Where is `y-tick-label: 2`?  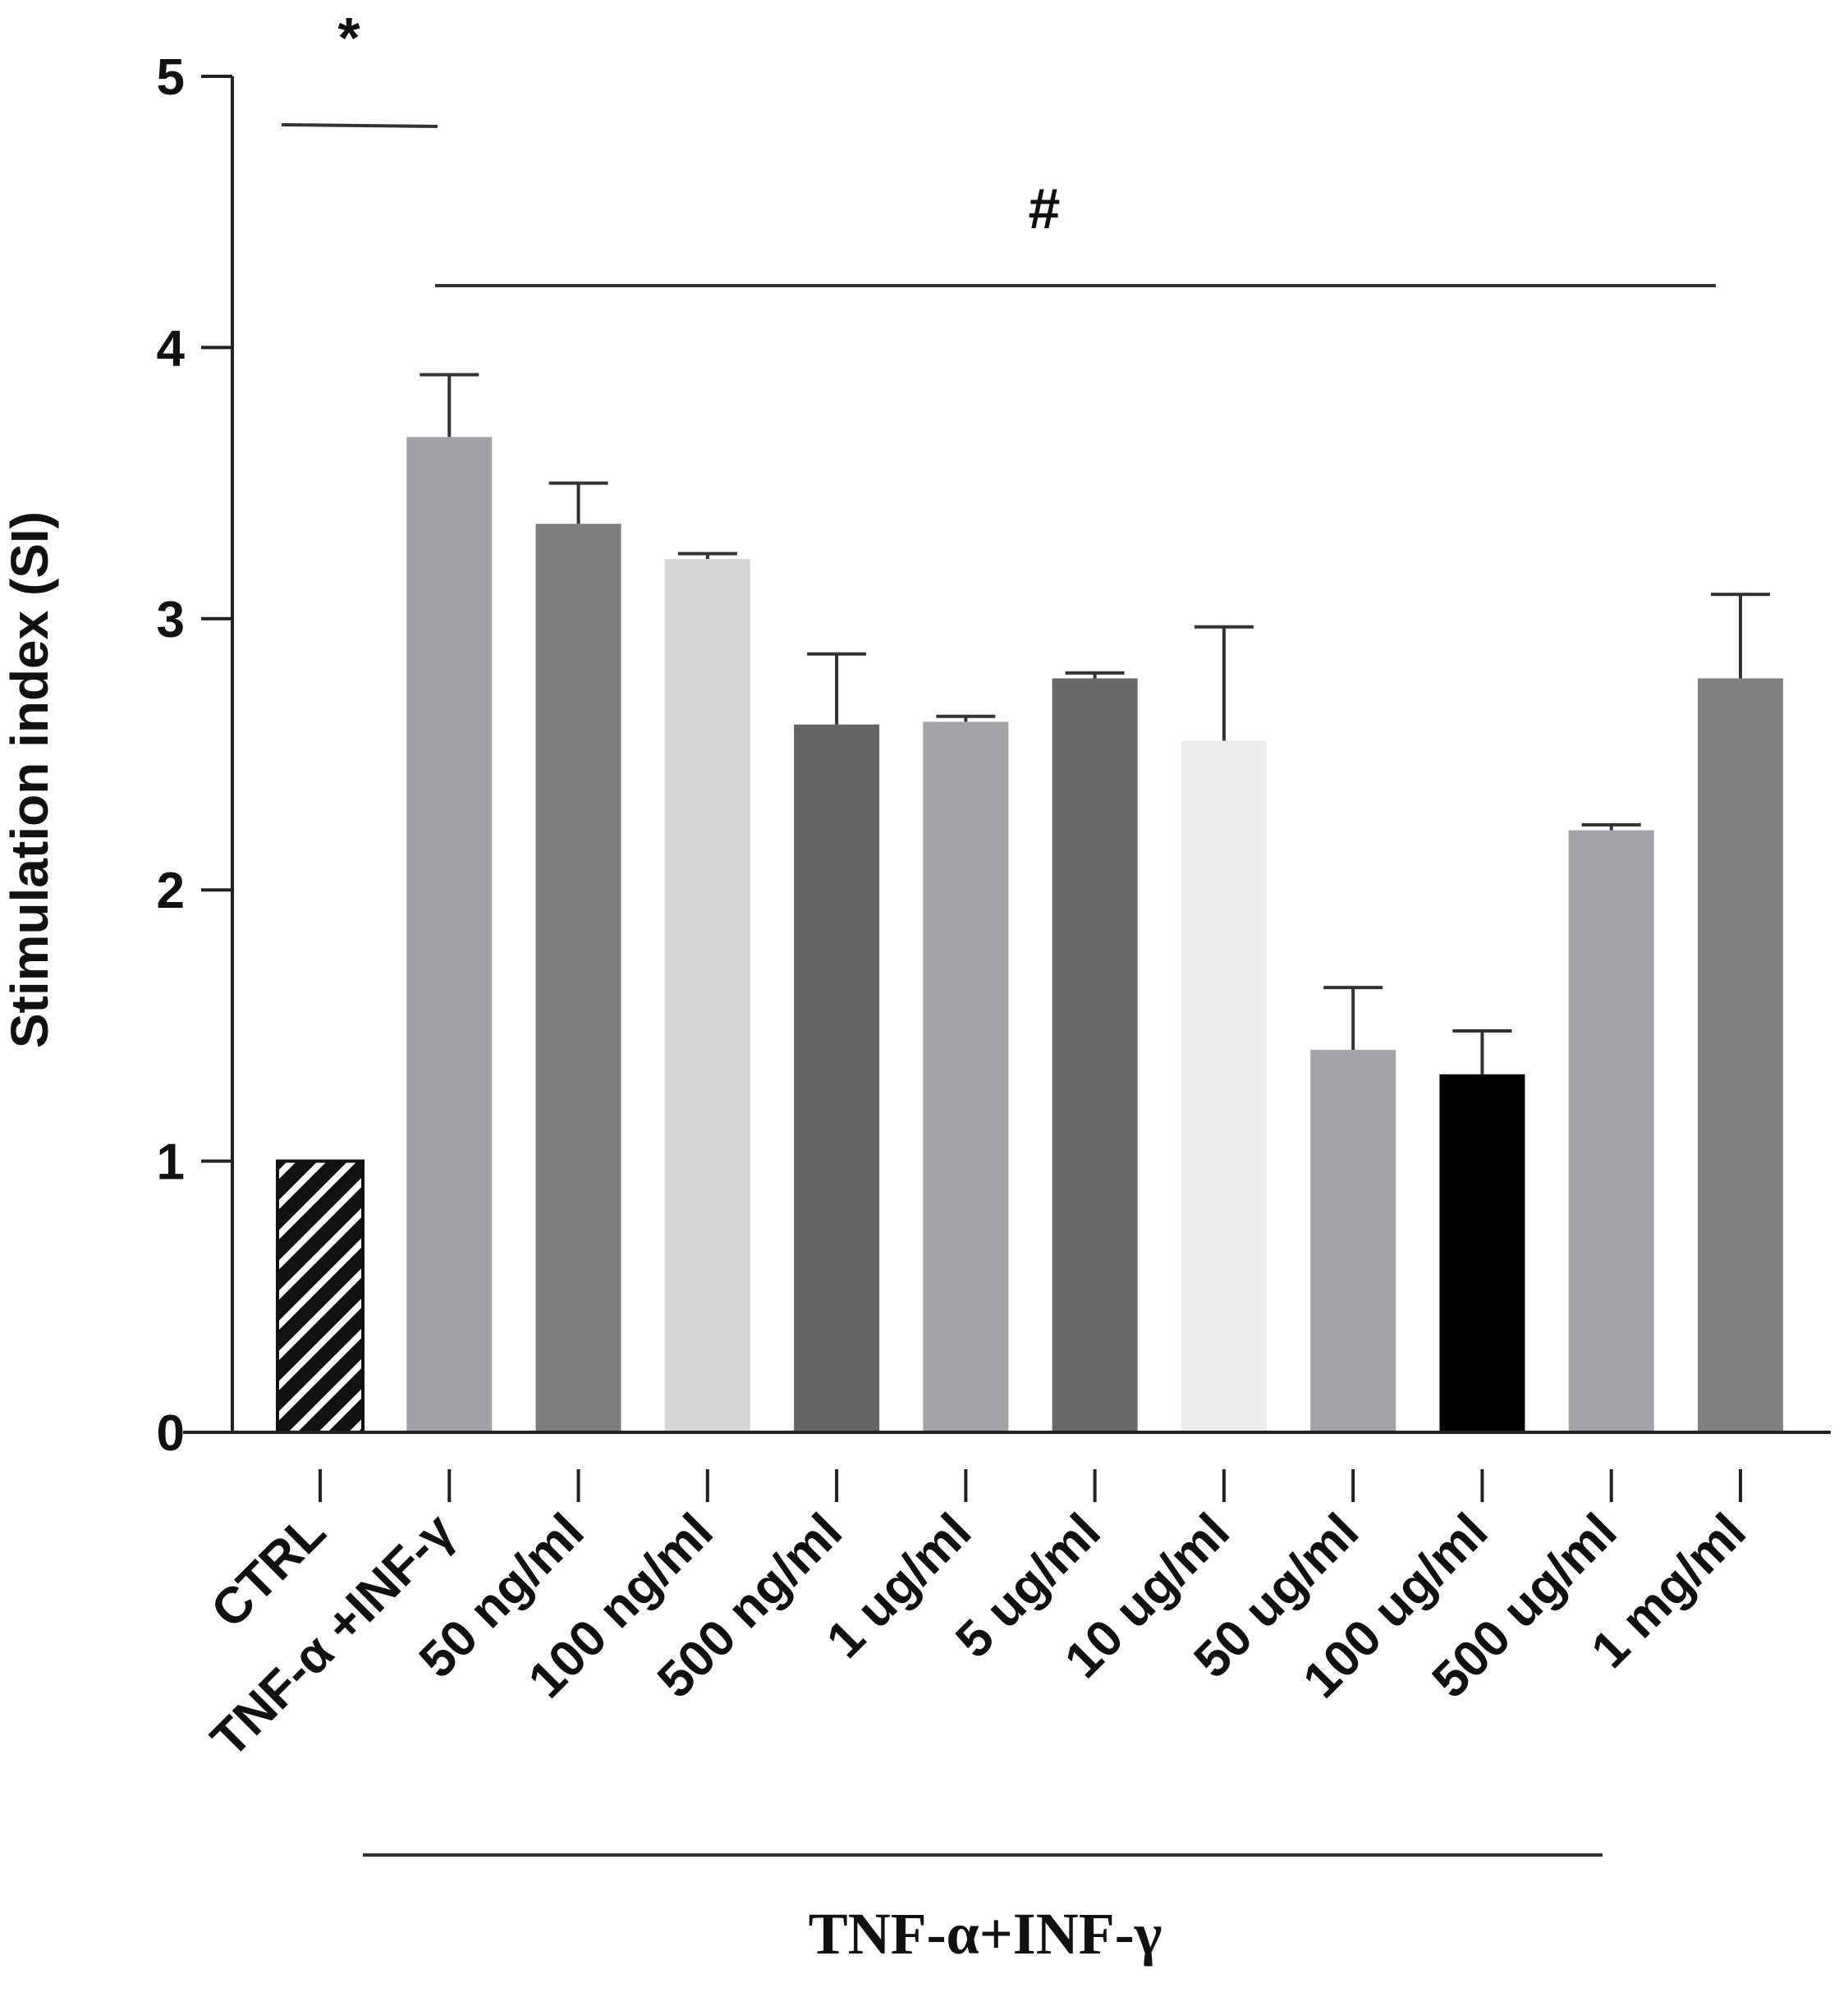 y-tick-label: 2 is located at coordinates (171, 891).